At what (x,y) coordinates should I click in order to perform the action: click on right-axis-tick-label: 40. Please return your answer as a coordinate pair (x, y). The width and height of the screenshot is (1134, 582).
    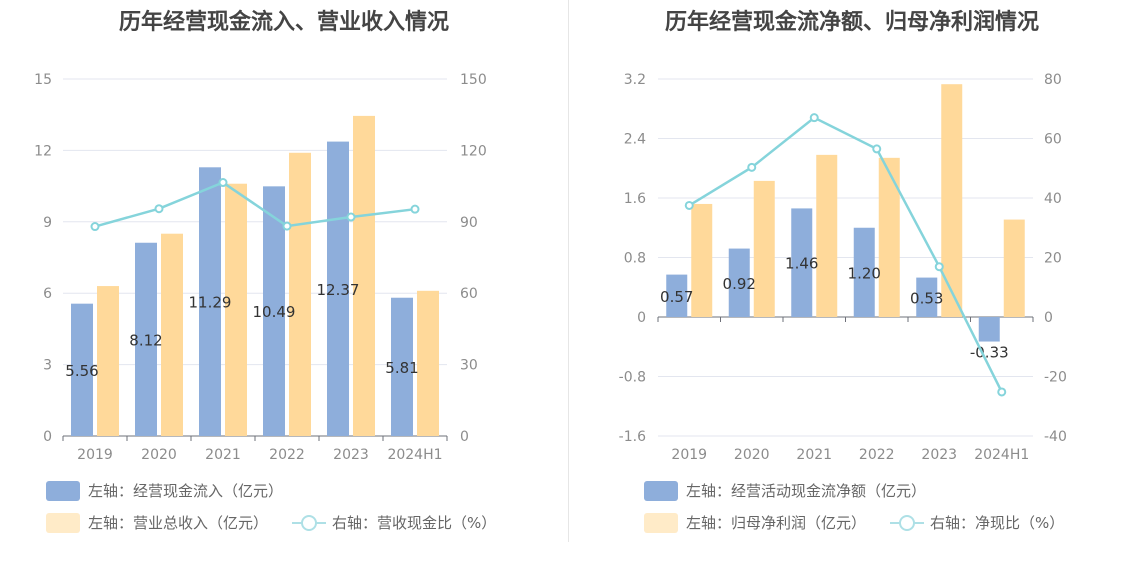
    Looking at the image, I should click on (1053, 199).